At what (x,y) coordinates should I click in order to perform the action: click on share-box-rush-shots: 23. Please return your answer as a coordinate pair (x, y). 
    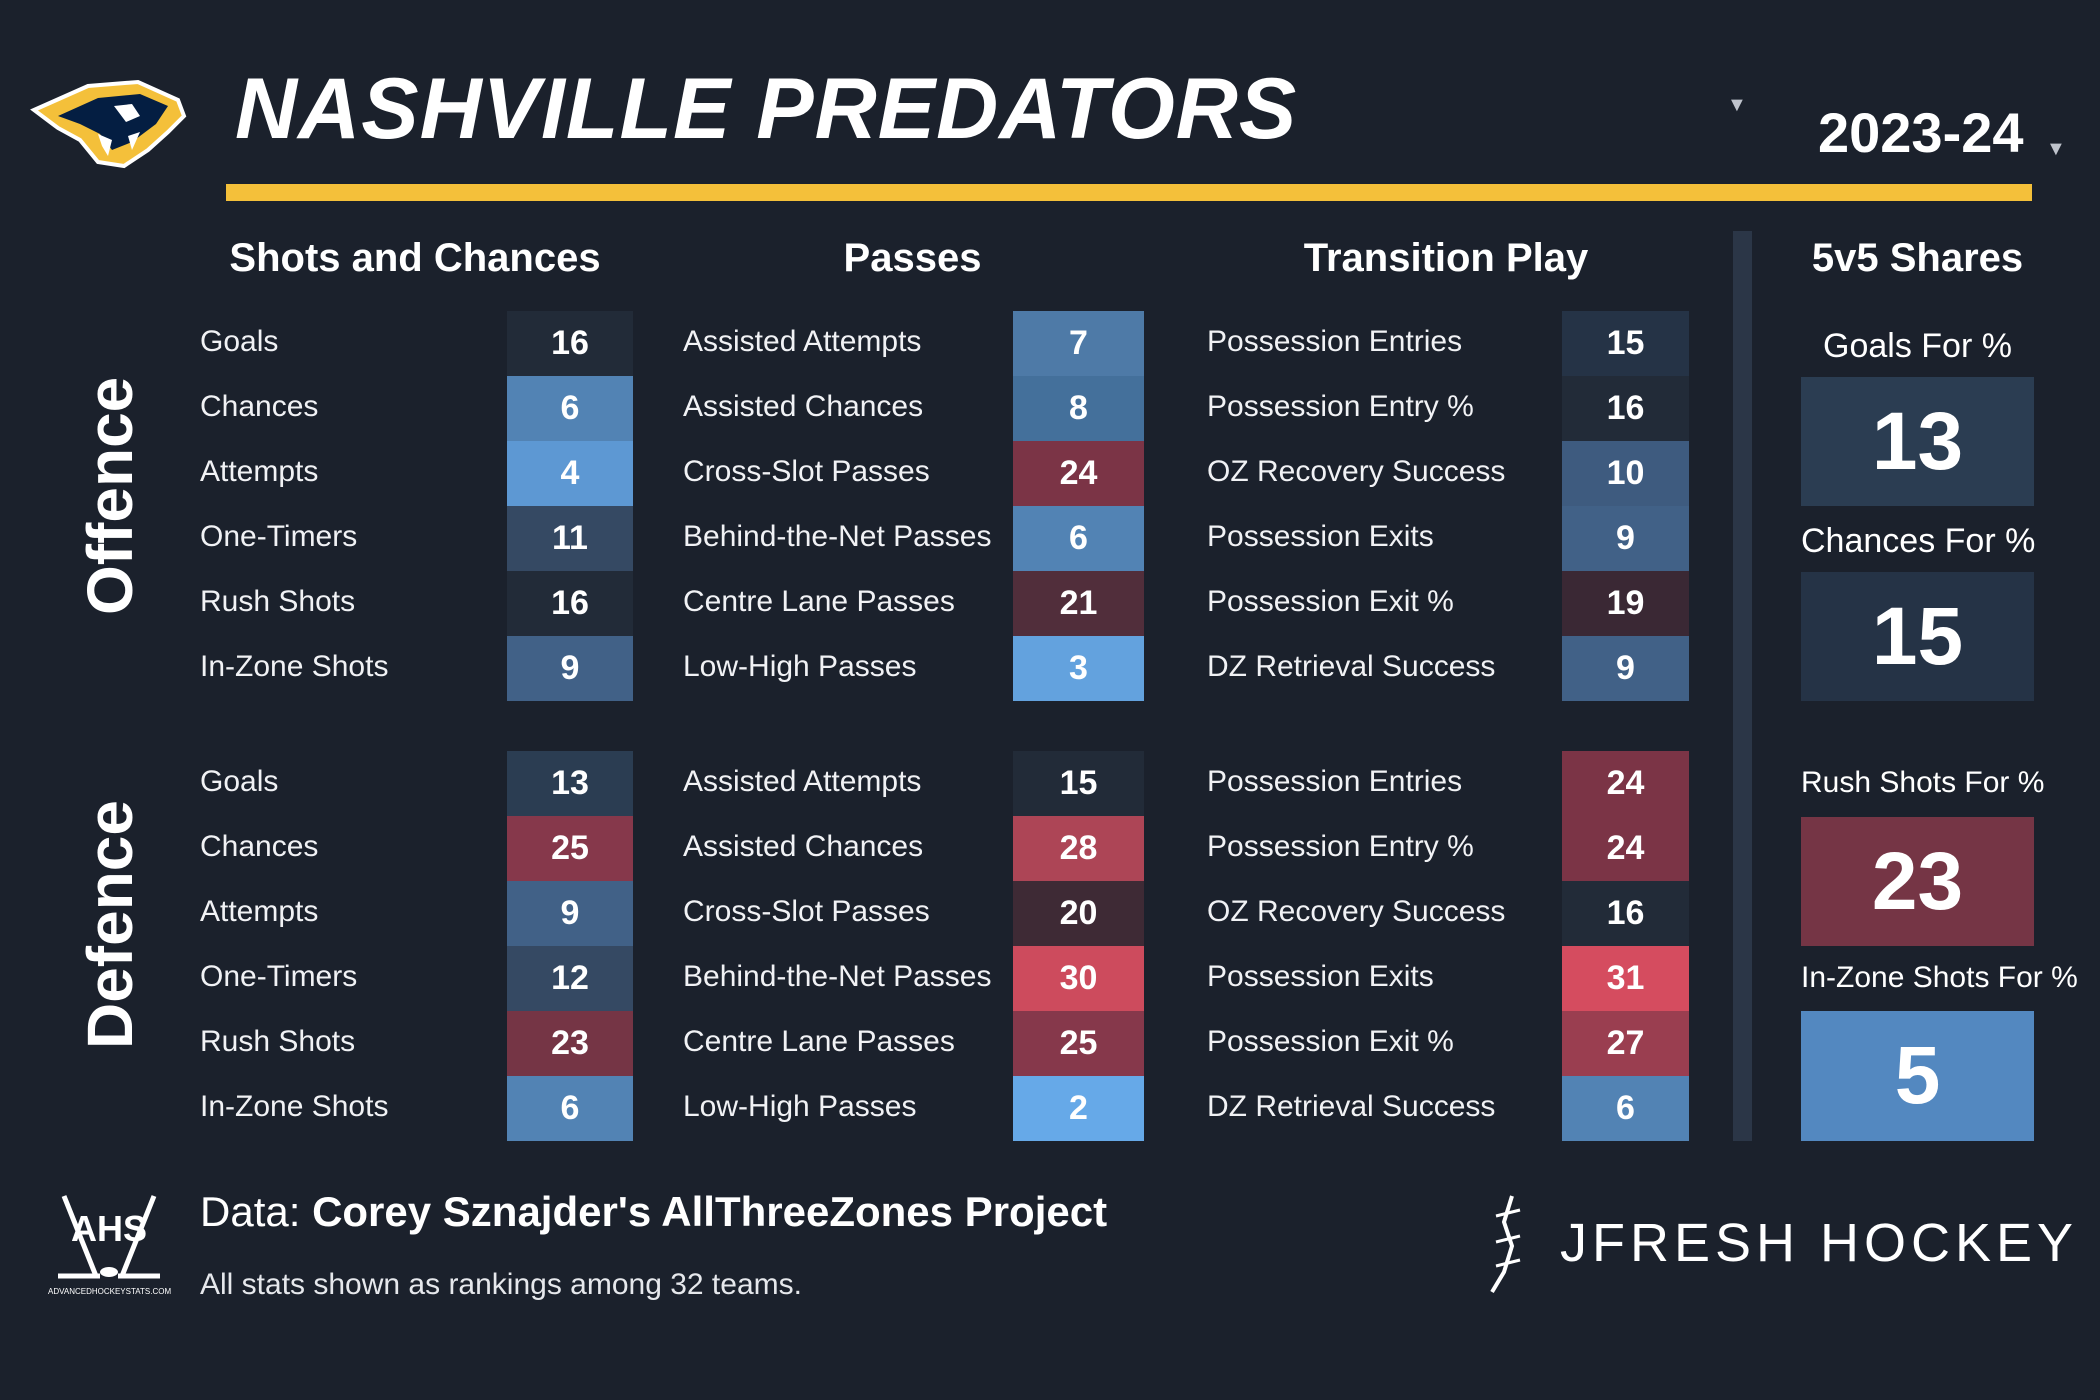
    Looking at the image, I should click on (1917, 881).